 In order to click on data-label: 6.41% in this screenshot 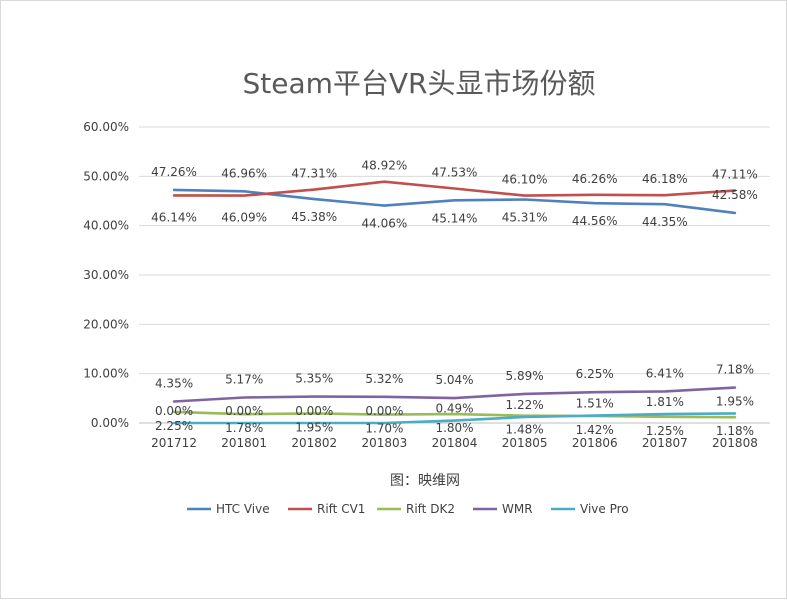, I will do `click(665, 373)`.